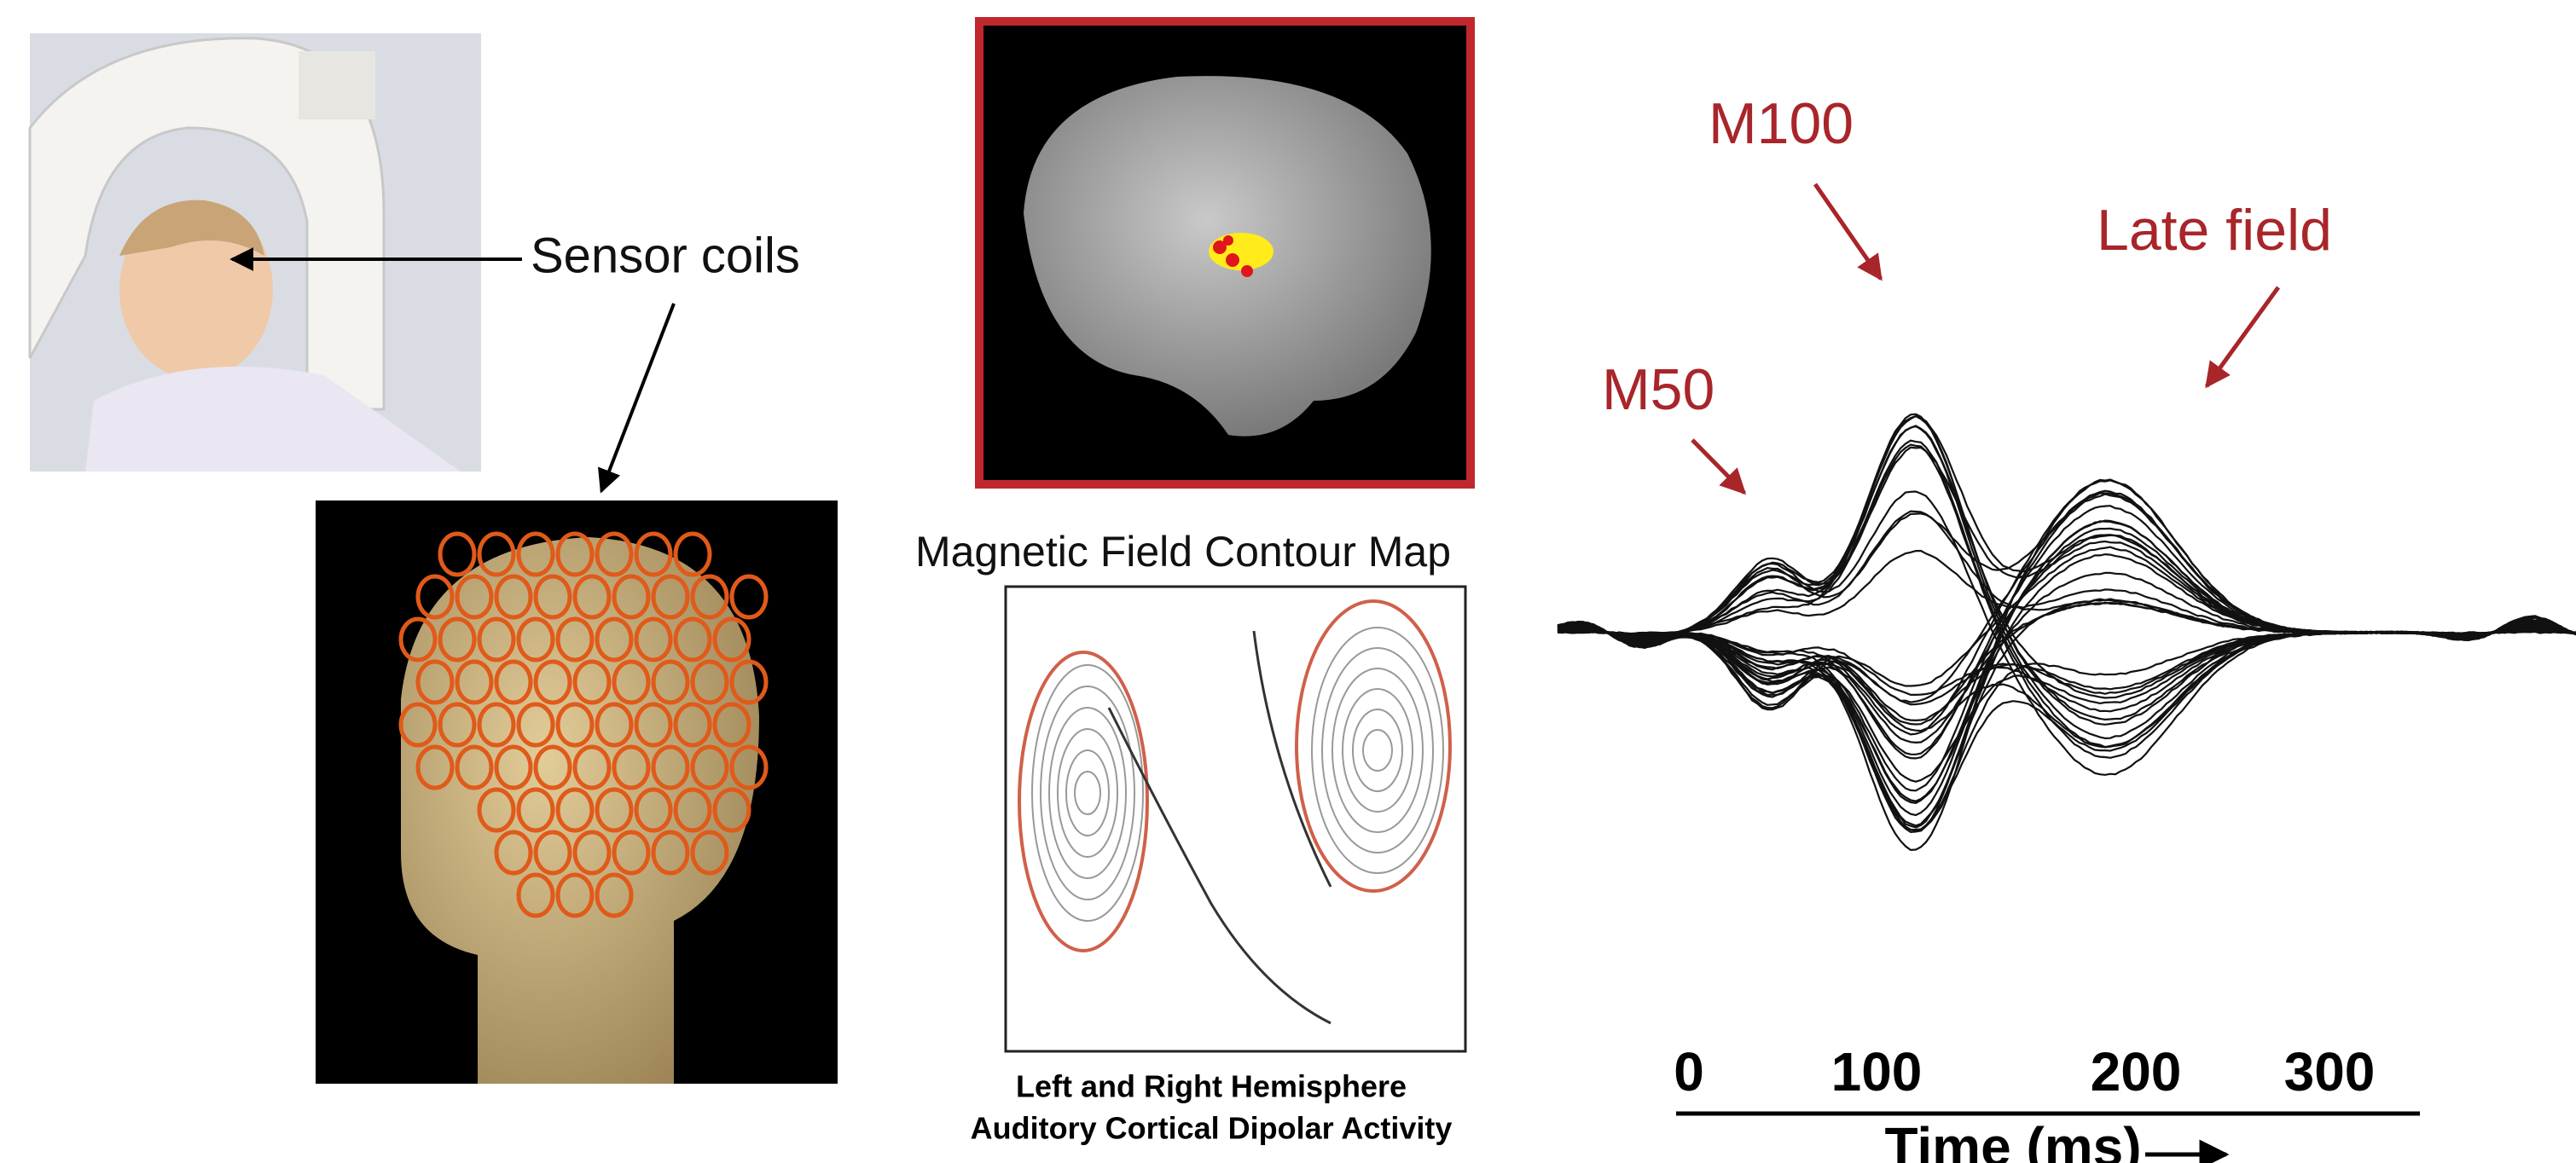  I want to click on contour-map, so click(1235, 819).